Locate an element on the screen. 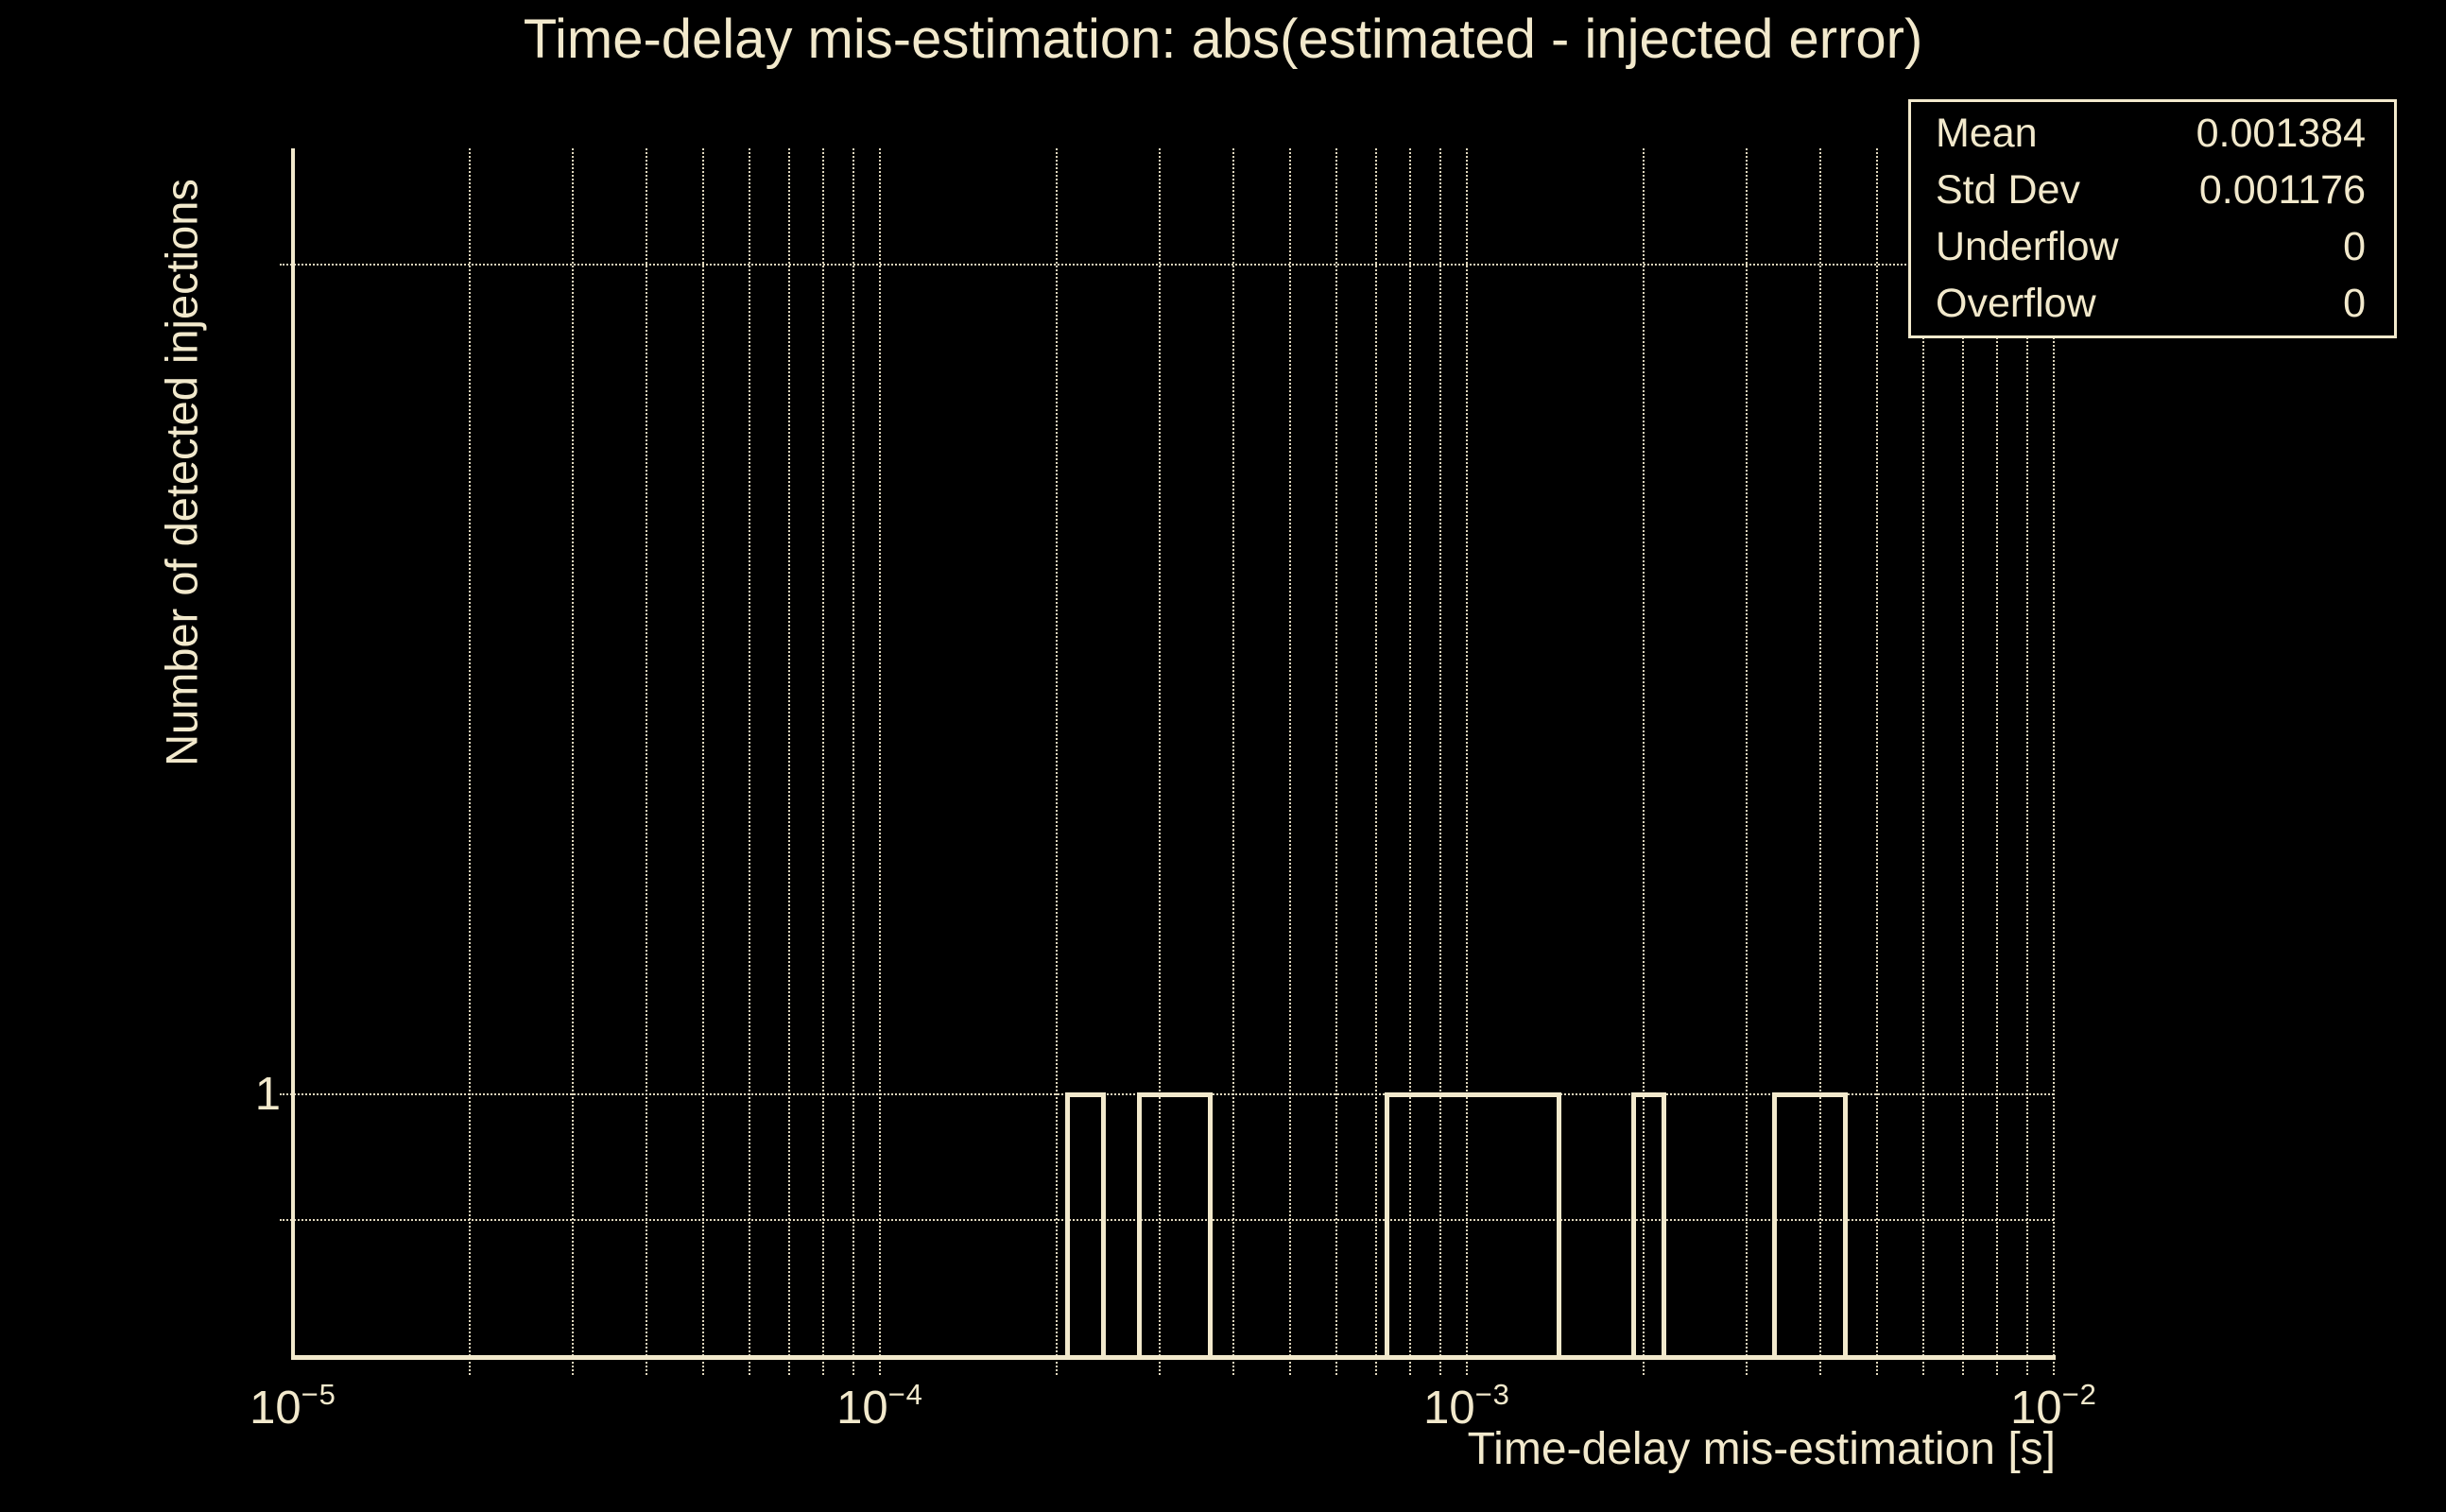  stats-value: 0.001384 is located at coordinates (2281, 134).